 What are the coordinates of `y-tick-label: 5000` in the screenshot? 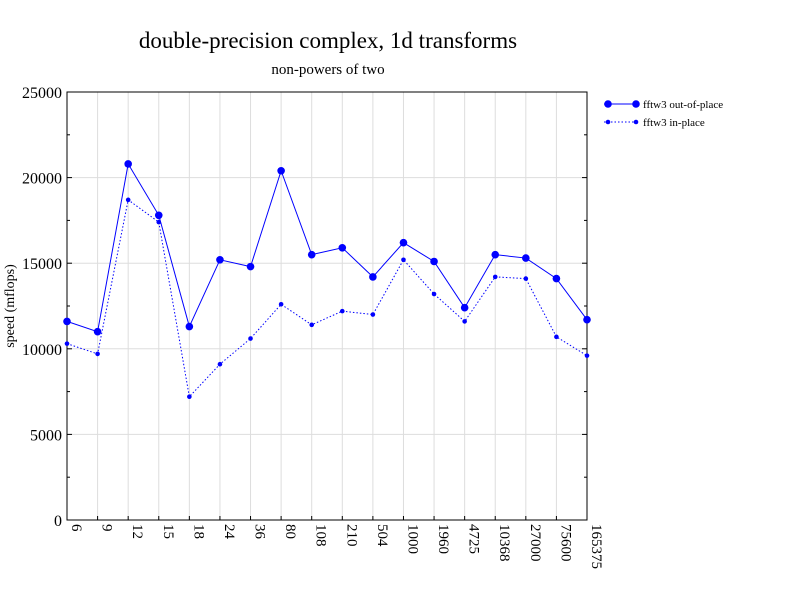 It's located at (46, 435).